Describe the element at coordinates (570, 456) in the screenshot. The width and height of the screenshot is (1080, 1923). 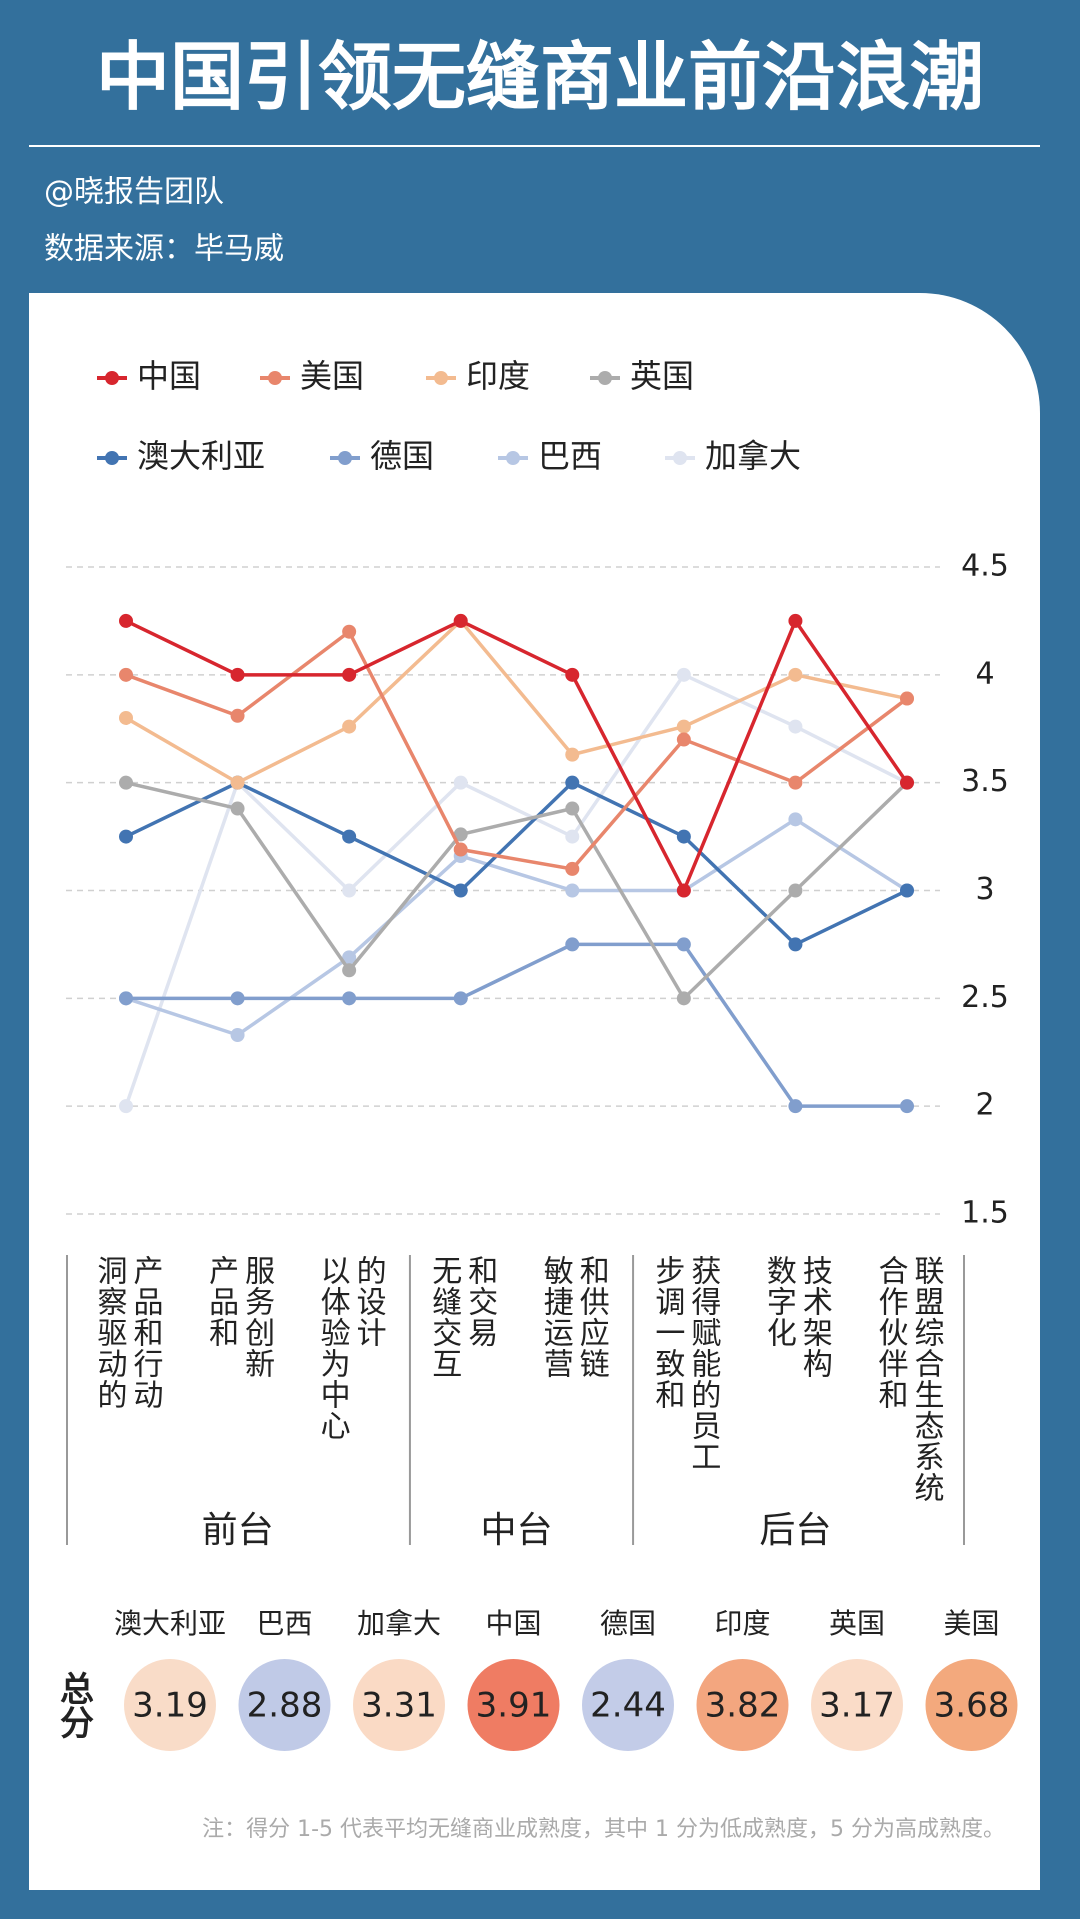
I see `legend-label: 巴西` at that location.